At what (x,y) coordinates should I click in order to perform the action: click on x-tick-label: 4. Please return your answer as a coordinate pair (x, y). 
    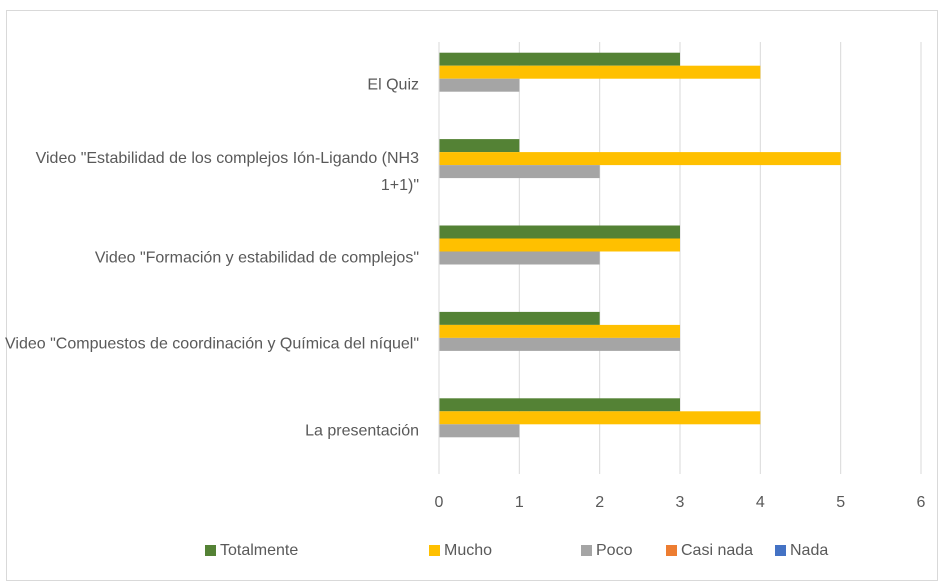
    Looking at the image, I should click on (760, 502).